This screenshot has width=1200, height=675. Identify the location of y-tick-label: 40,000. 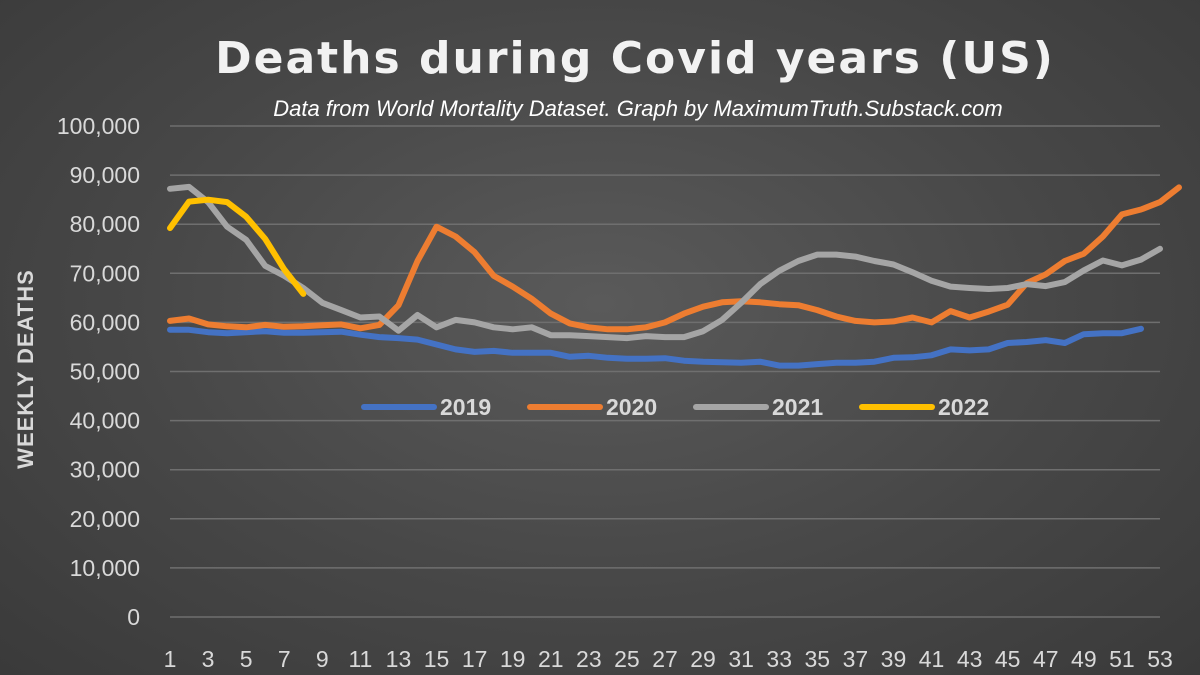
(105, 421).